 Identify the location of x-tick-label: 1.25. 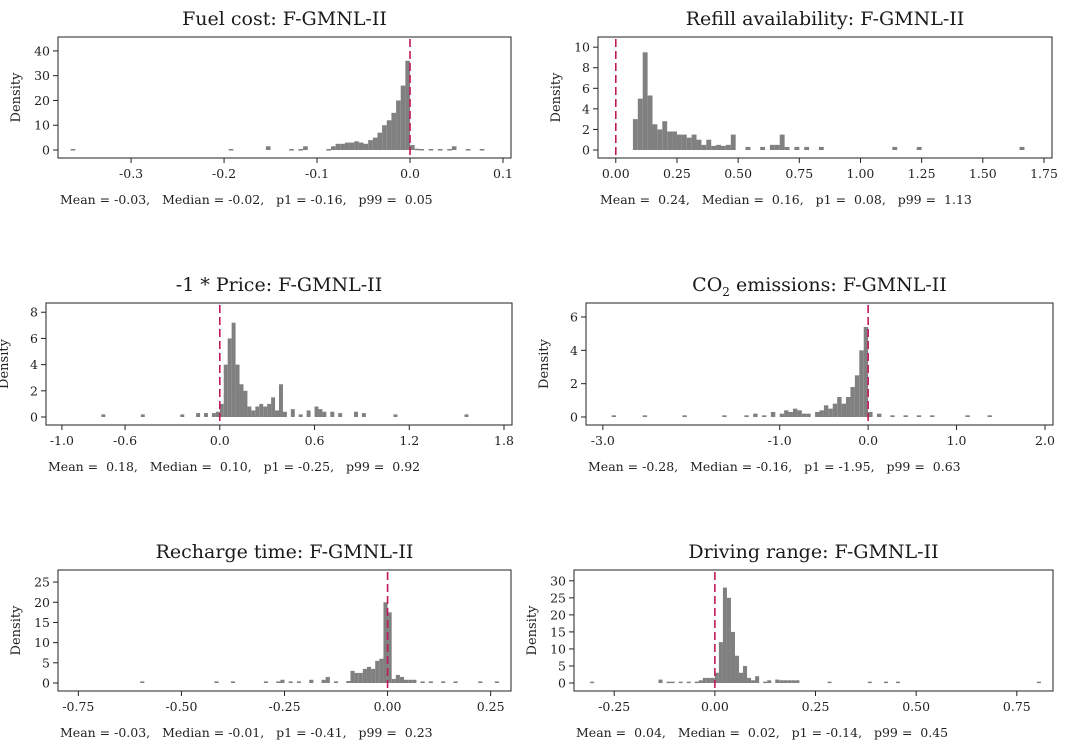
(922, 173).